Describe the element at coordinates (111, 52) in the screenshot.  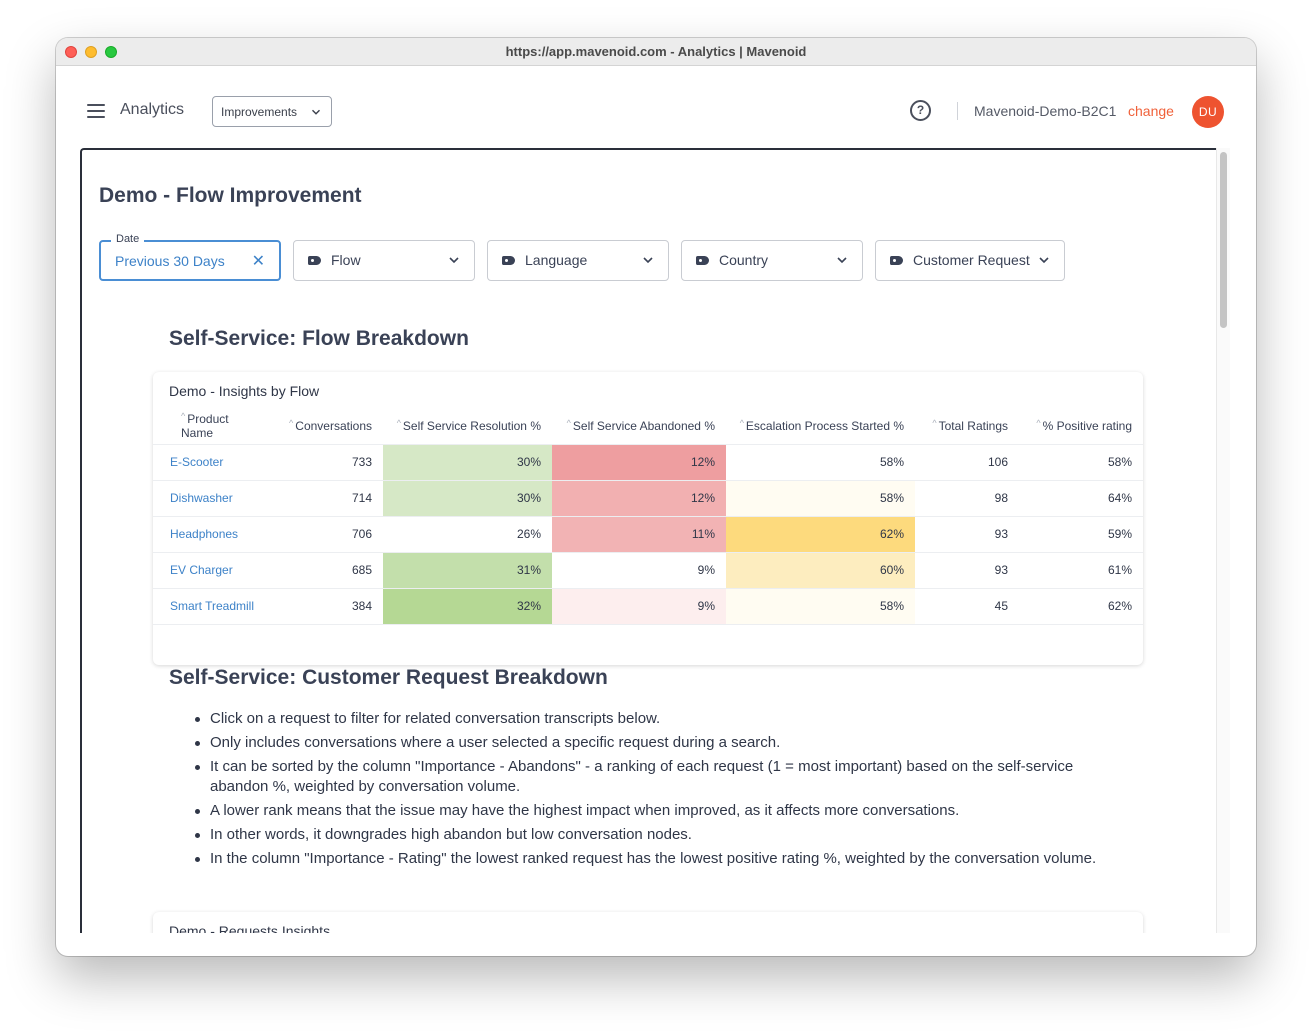
I see `zoom-window-button` at that location.